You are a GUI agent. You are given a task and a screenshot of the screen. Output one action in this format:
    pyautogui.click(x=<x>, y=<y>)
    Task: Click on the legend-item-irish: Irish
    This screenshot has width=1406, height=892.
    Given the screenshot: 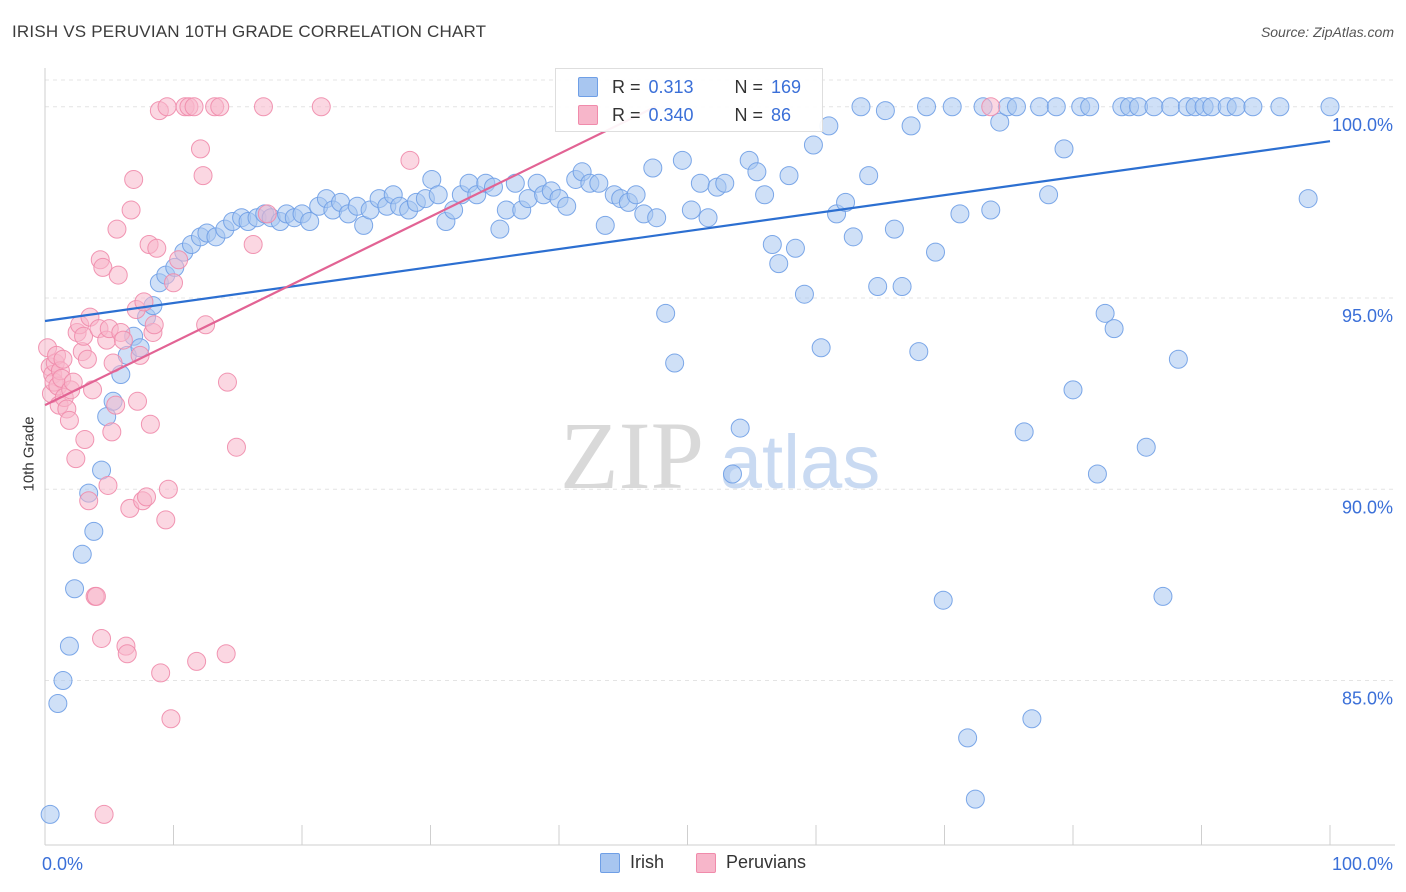 What is the action you would take?
    pyautogui.click(x=631, y=862)
    